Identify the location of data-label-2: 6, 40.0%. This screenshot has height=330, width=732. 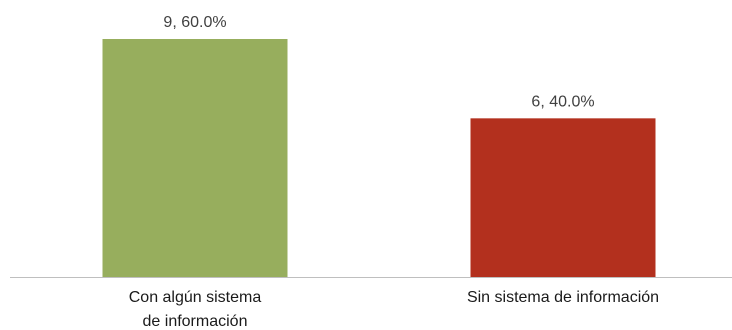
(562, 101).